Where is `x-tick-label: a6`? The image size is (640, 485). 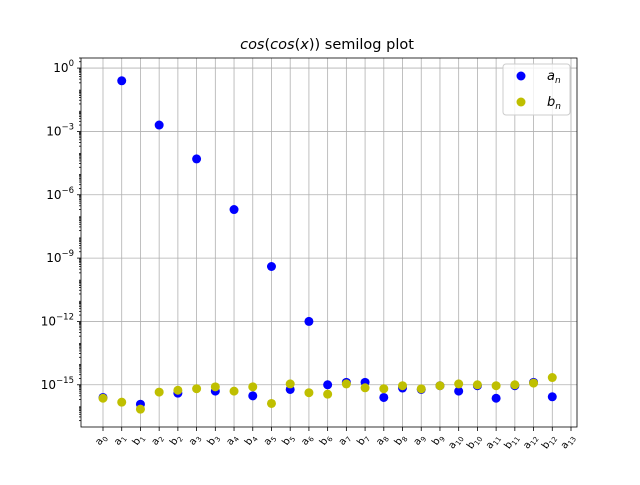 x-tick-label: a6 is located at coordinates (307, 440).